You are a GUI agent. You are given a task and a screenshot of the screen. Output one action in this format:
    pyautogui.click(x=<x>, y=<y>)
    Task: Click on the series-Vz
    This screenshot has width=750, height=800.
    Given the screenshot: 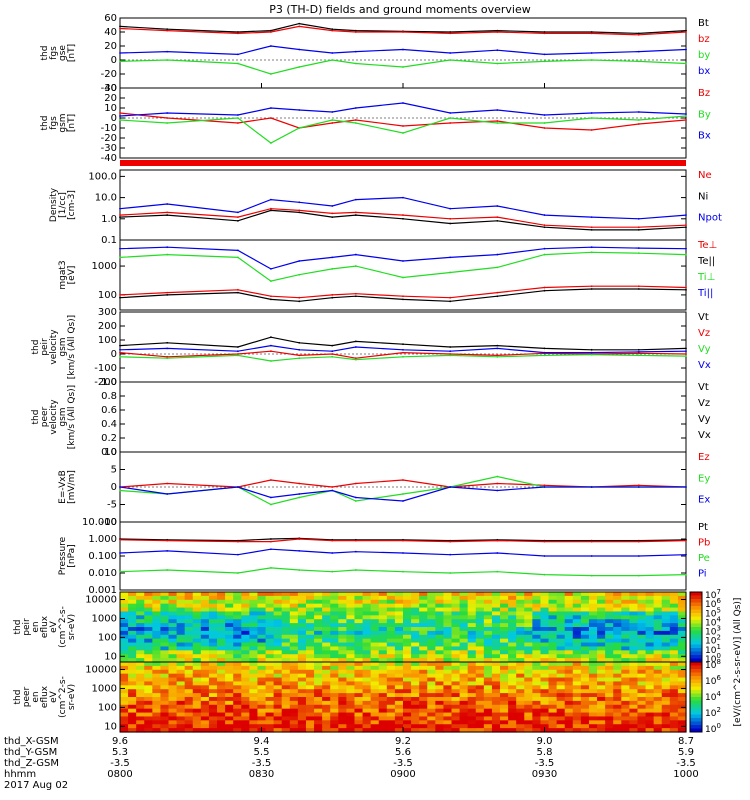 What is the action you would take?
    pyautogui.click(x=403, y=354)
    